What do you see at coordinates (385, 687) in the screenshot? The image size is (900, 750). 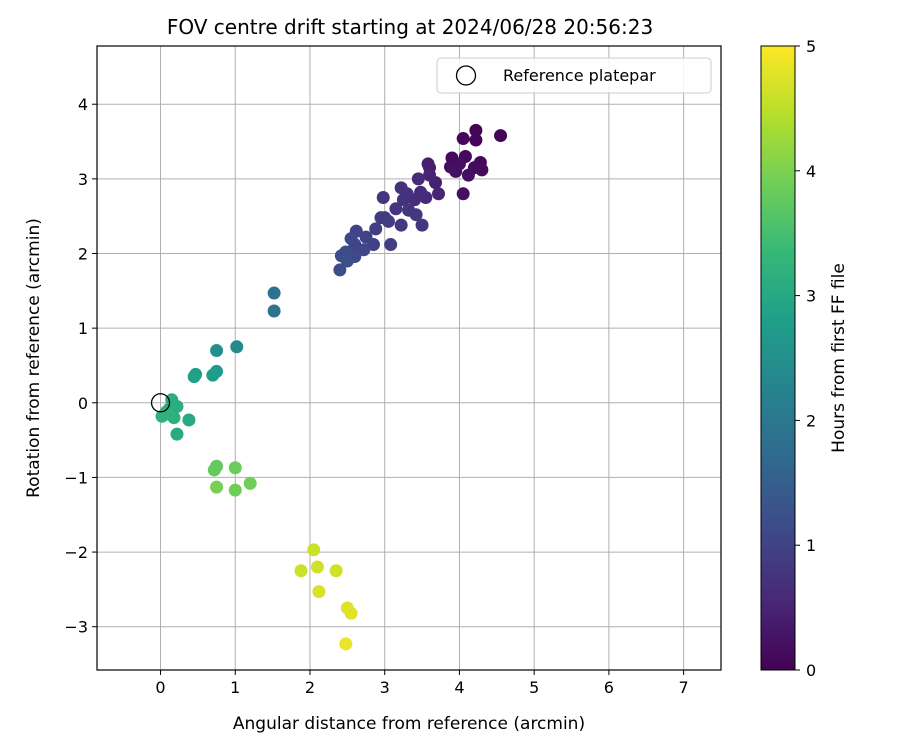 I see `x-tick-label: 3` at bounding box center [385, 687].